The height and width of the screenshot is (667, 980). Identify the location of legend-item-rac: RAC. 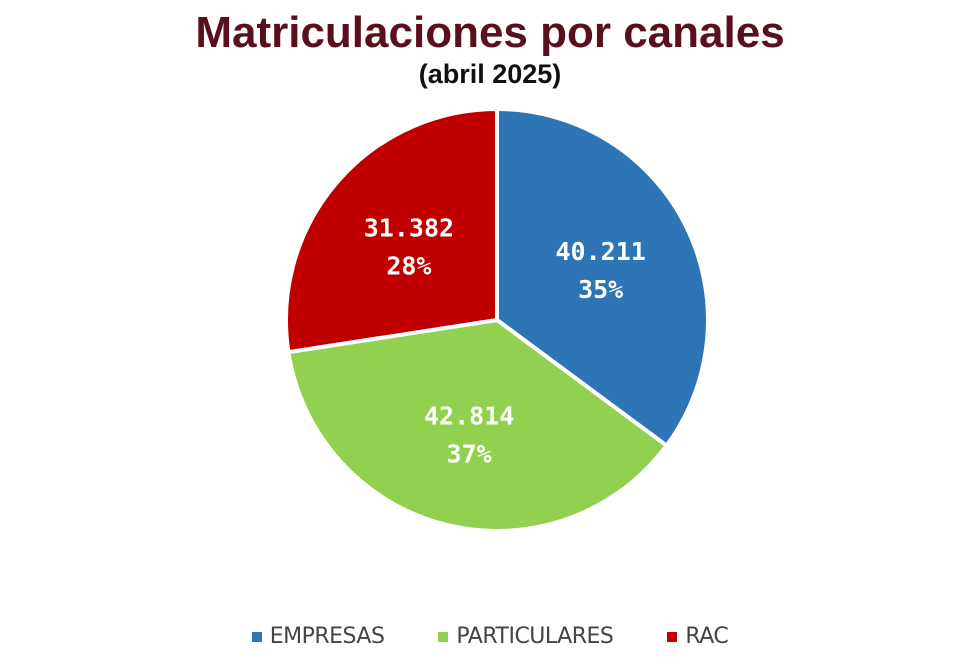
(698, 636).